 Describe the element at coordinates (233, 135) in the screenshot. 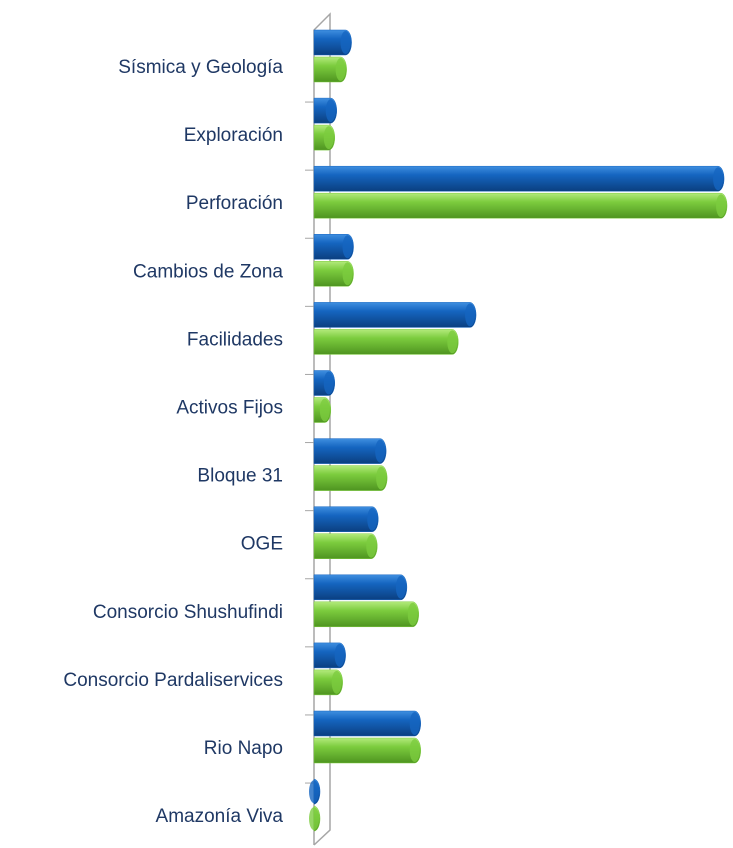

I see `y-tick-label: Exploración` at that location.